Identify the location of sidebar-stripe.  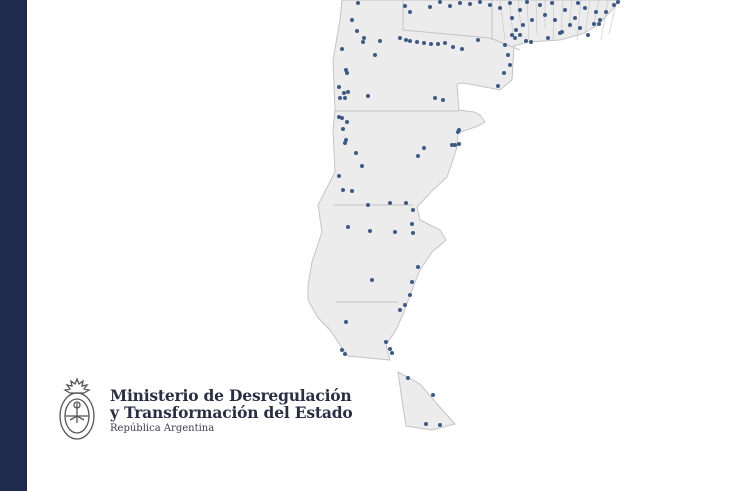
(13, 245).